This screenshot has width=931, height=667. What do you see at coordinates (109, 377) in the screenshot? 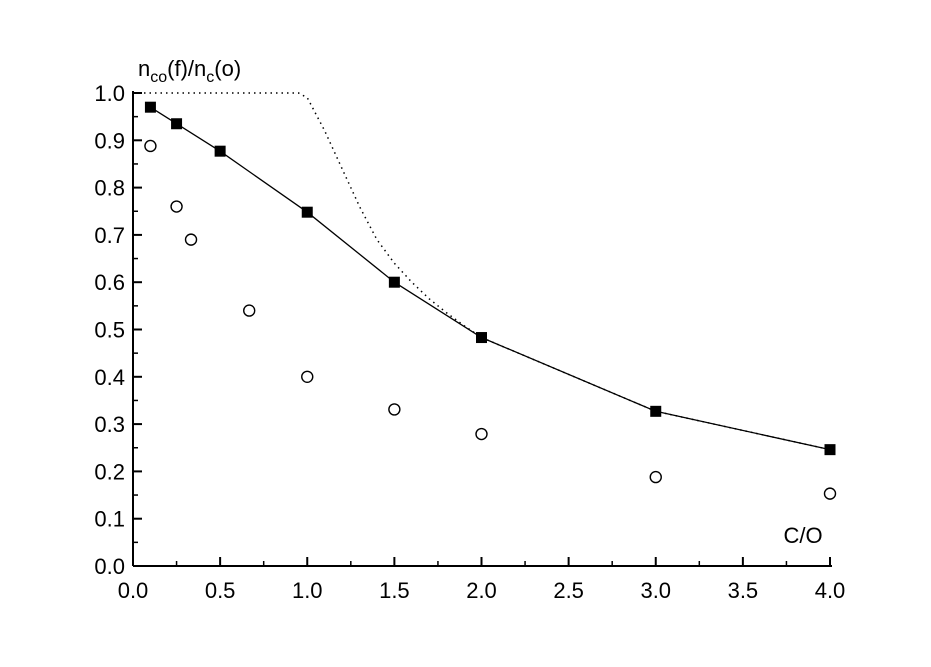
I see `y-tick-label: 0.4` at bounding box center [109, 377].